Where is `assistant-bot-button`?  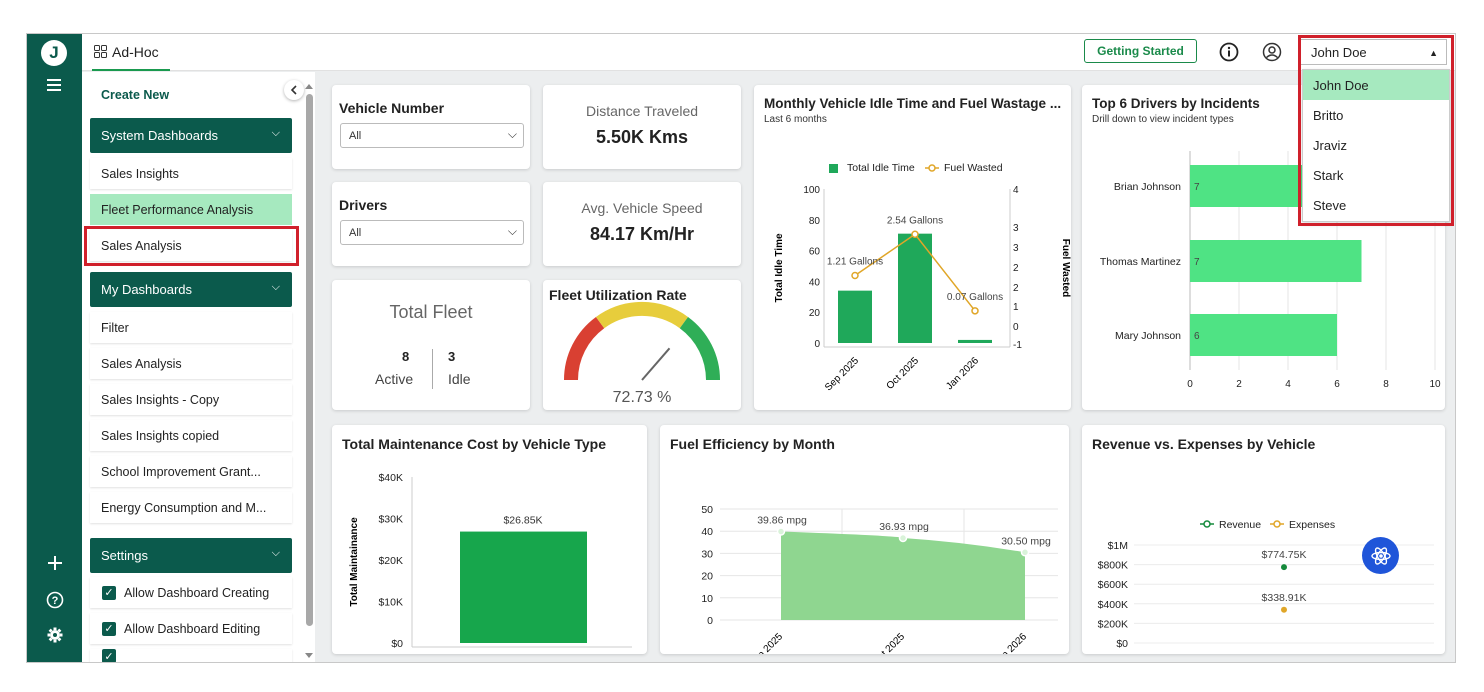
assistant-bot-button is located at coordinates (1380, 555).